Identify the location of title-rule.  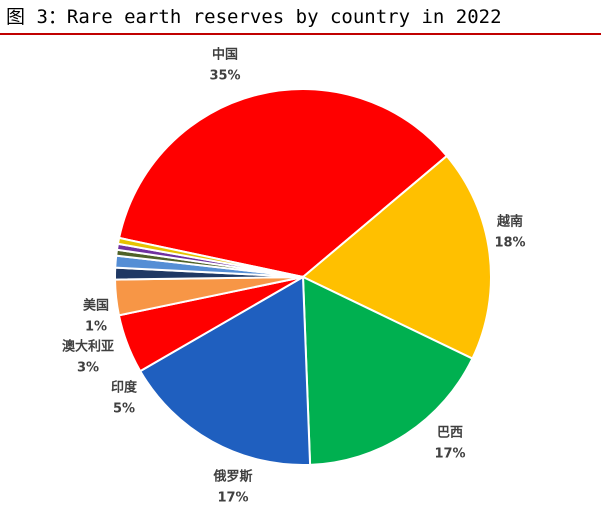
(300, 34).